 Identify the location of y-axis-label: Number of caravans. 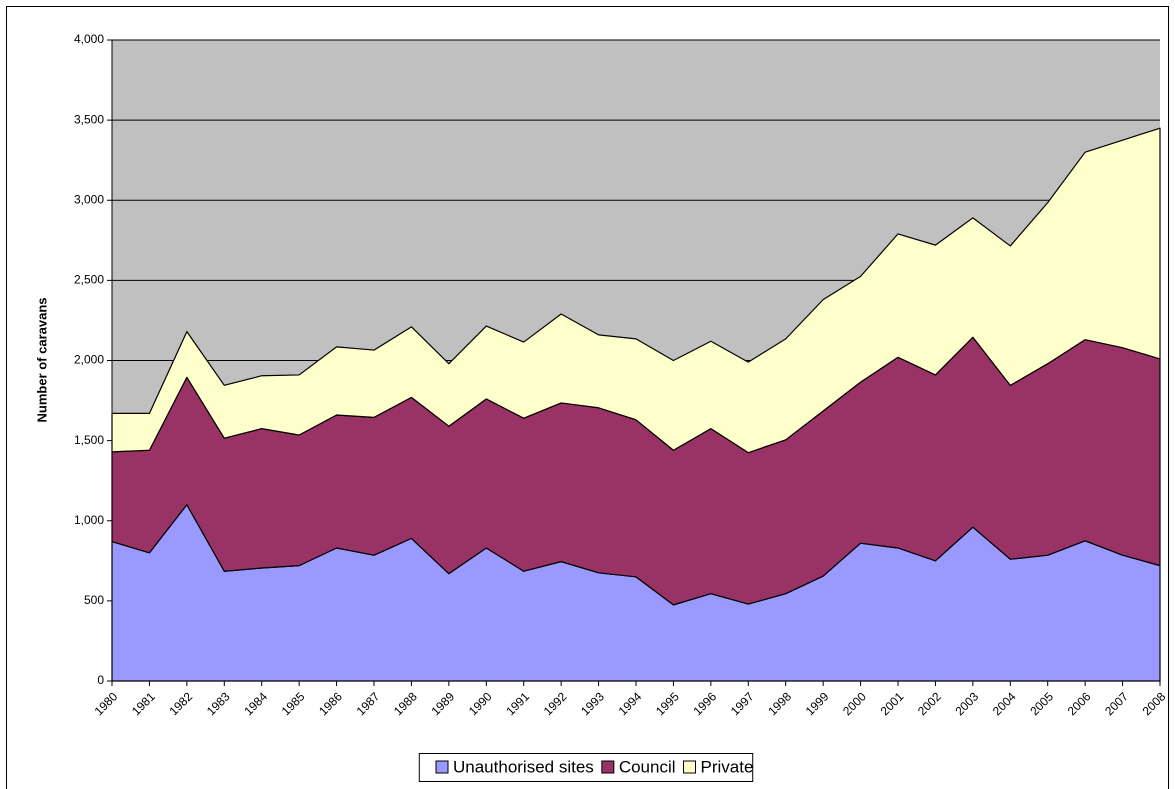
(41, 360).